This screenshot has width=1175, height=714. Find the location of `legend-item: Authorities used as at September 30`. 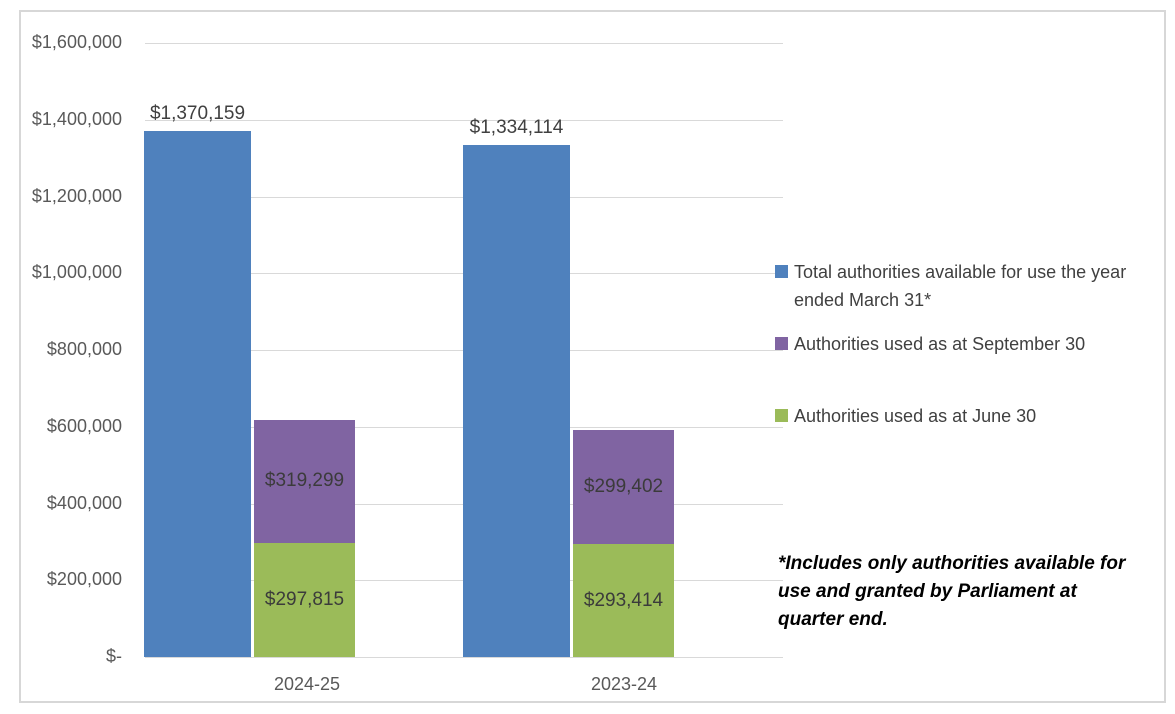

legend-item: Authorities used as at September 30 is located at coordinates (959, 344).